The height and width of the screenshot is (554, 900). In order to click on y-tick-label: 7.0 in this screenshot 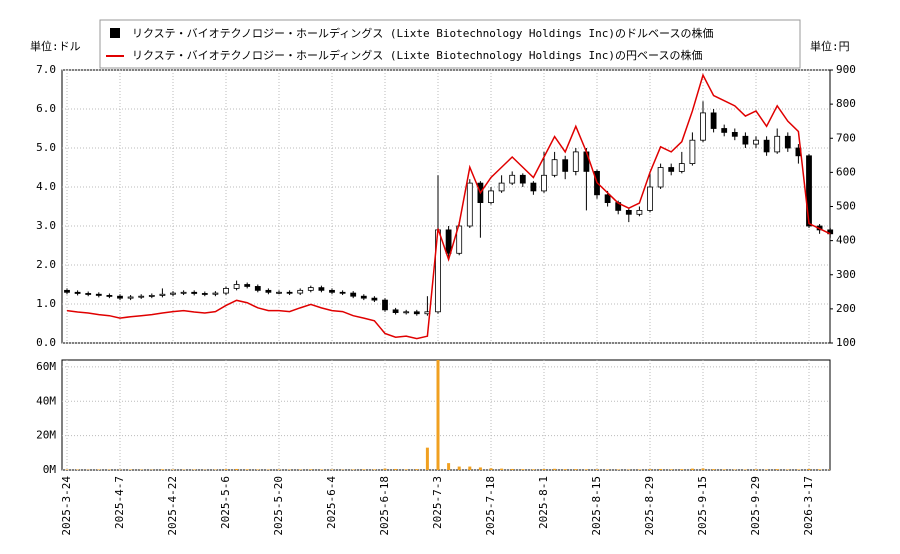, I will do `click(46, 69)`.